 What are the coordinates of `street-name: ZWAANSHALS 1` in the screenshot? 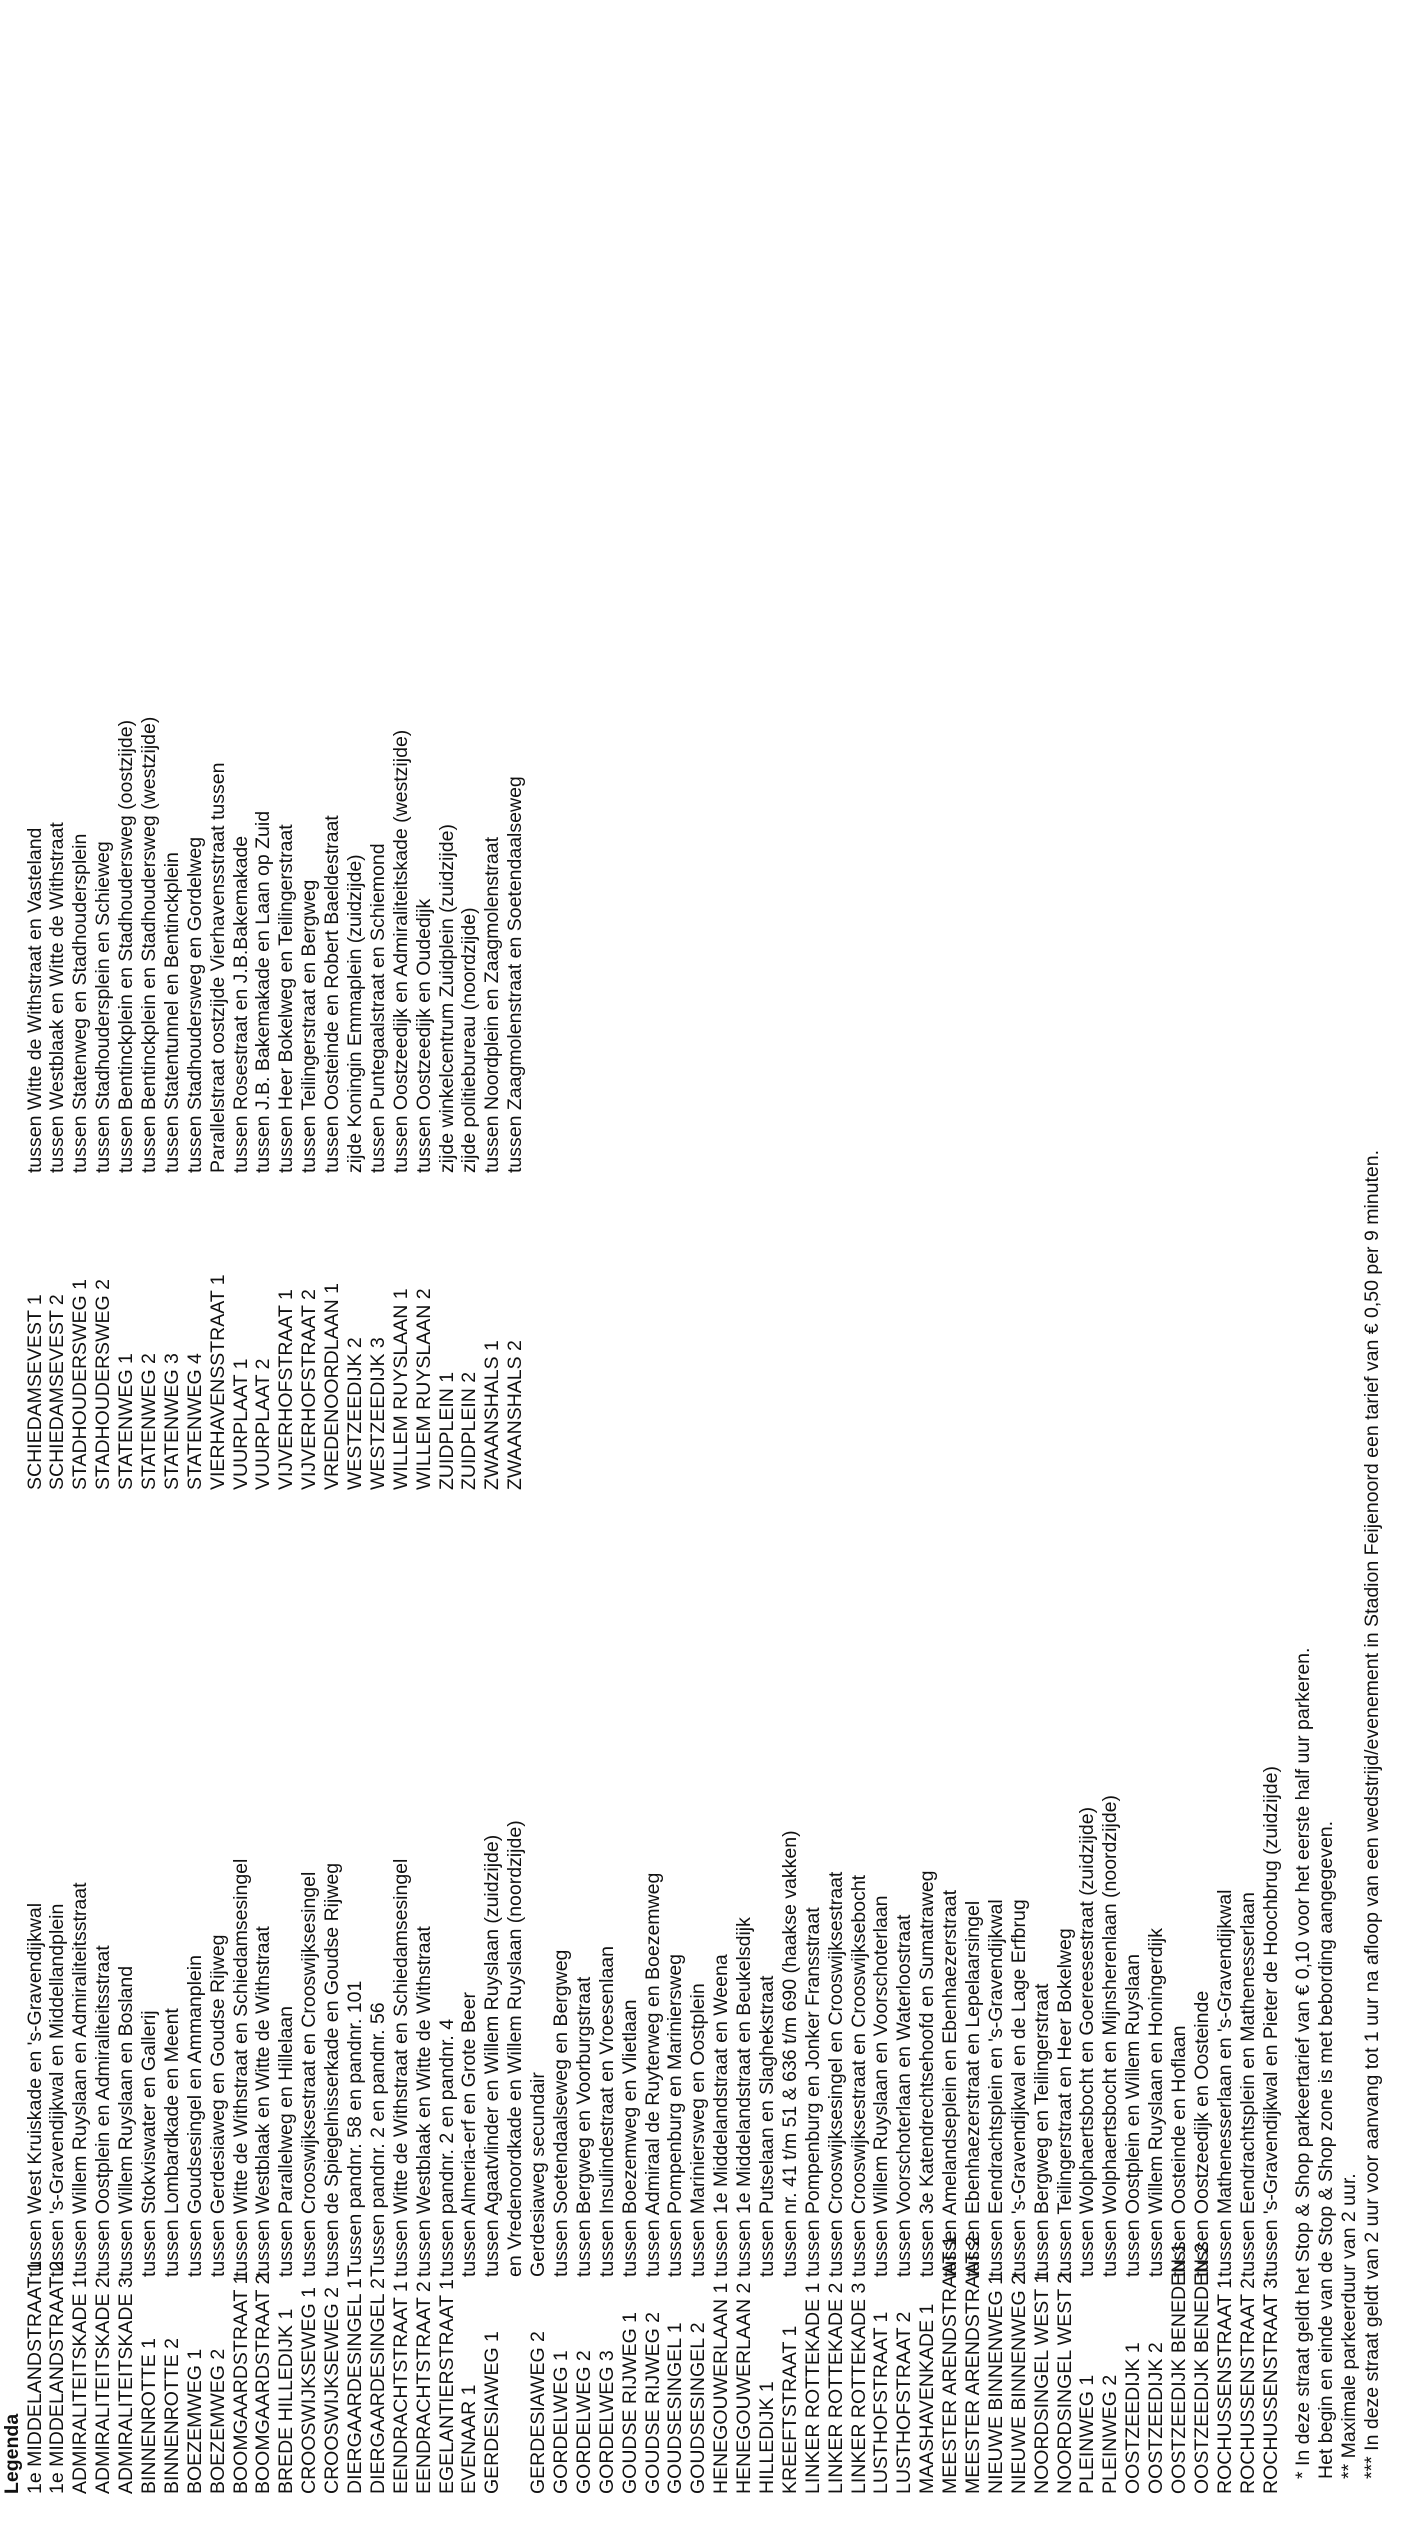 It's located at (492, 1415).